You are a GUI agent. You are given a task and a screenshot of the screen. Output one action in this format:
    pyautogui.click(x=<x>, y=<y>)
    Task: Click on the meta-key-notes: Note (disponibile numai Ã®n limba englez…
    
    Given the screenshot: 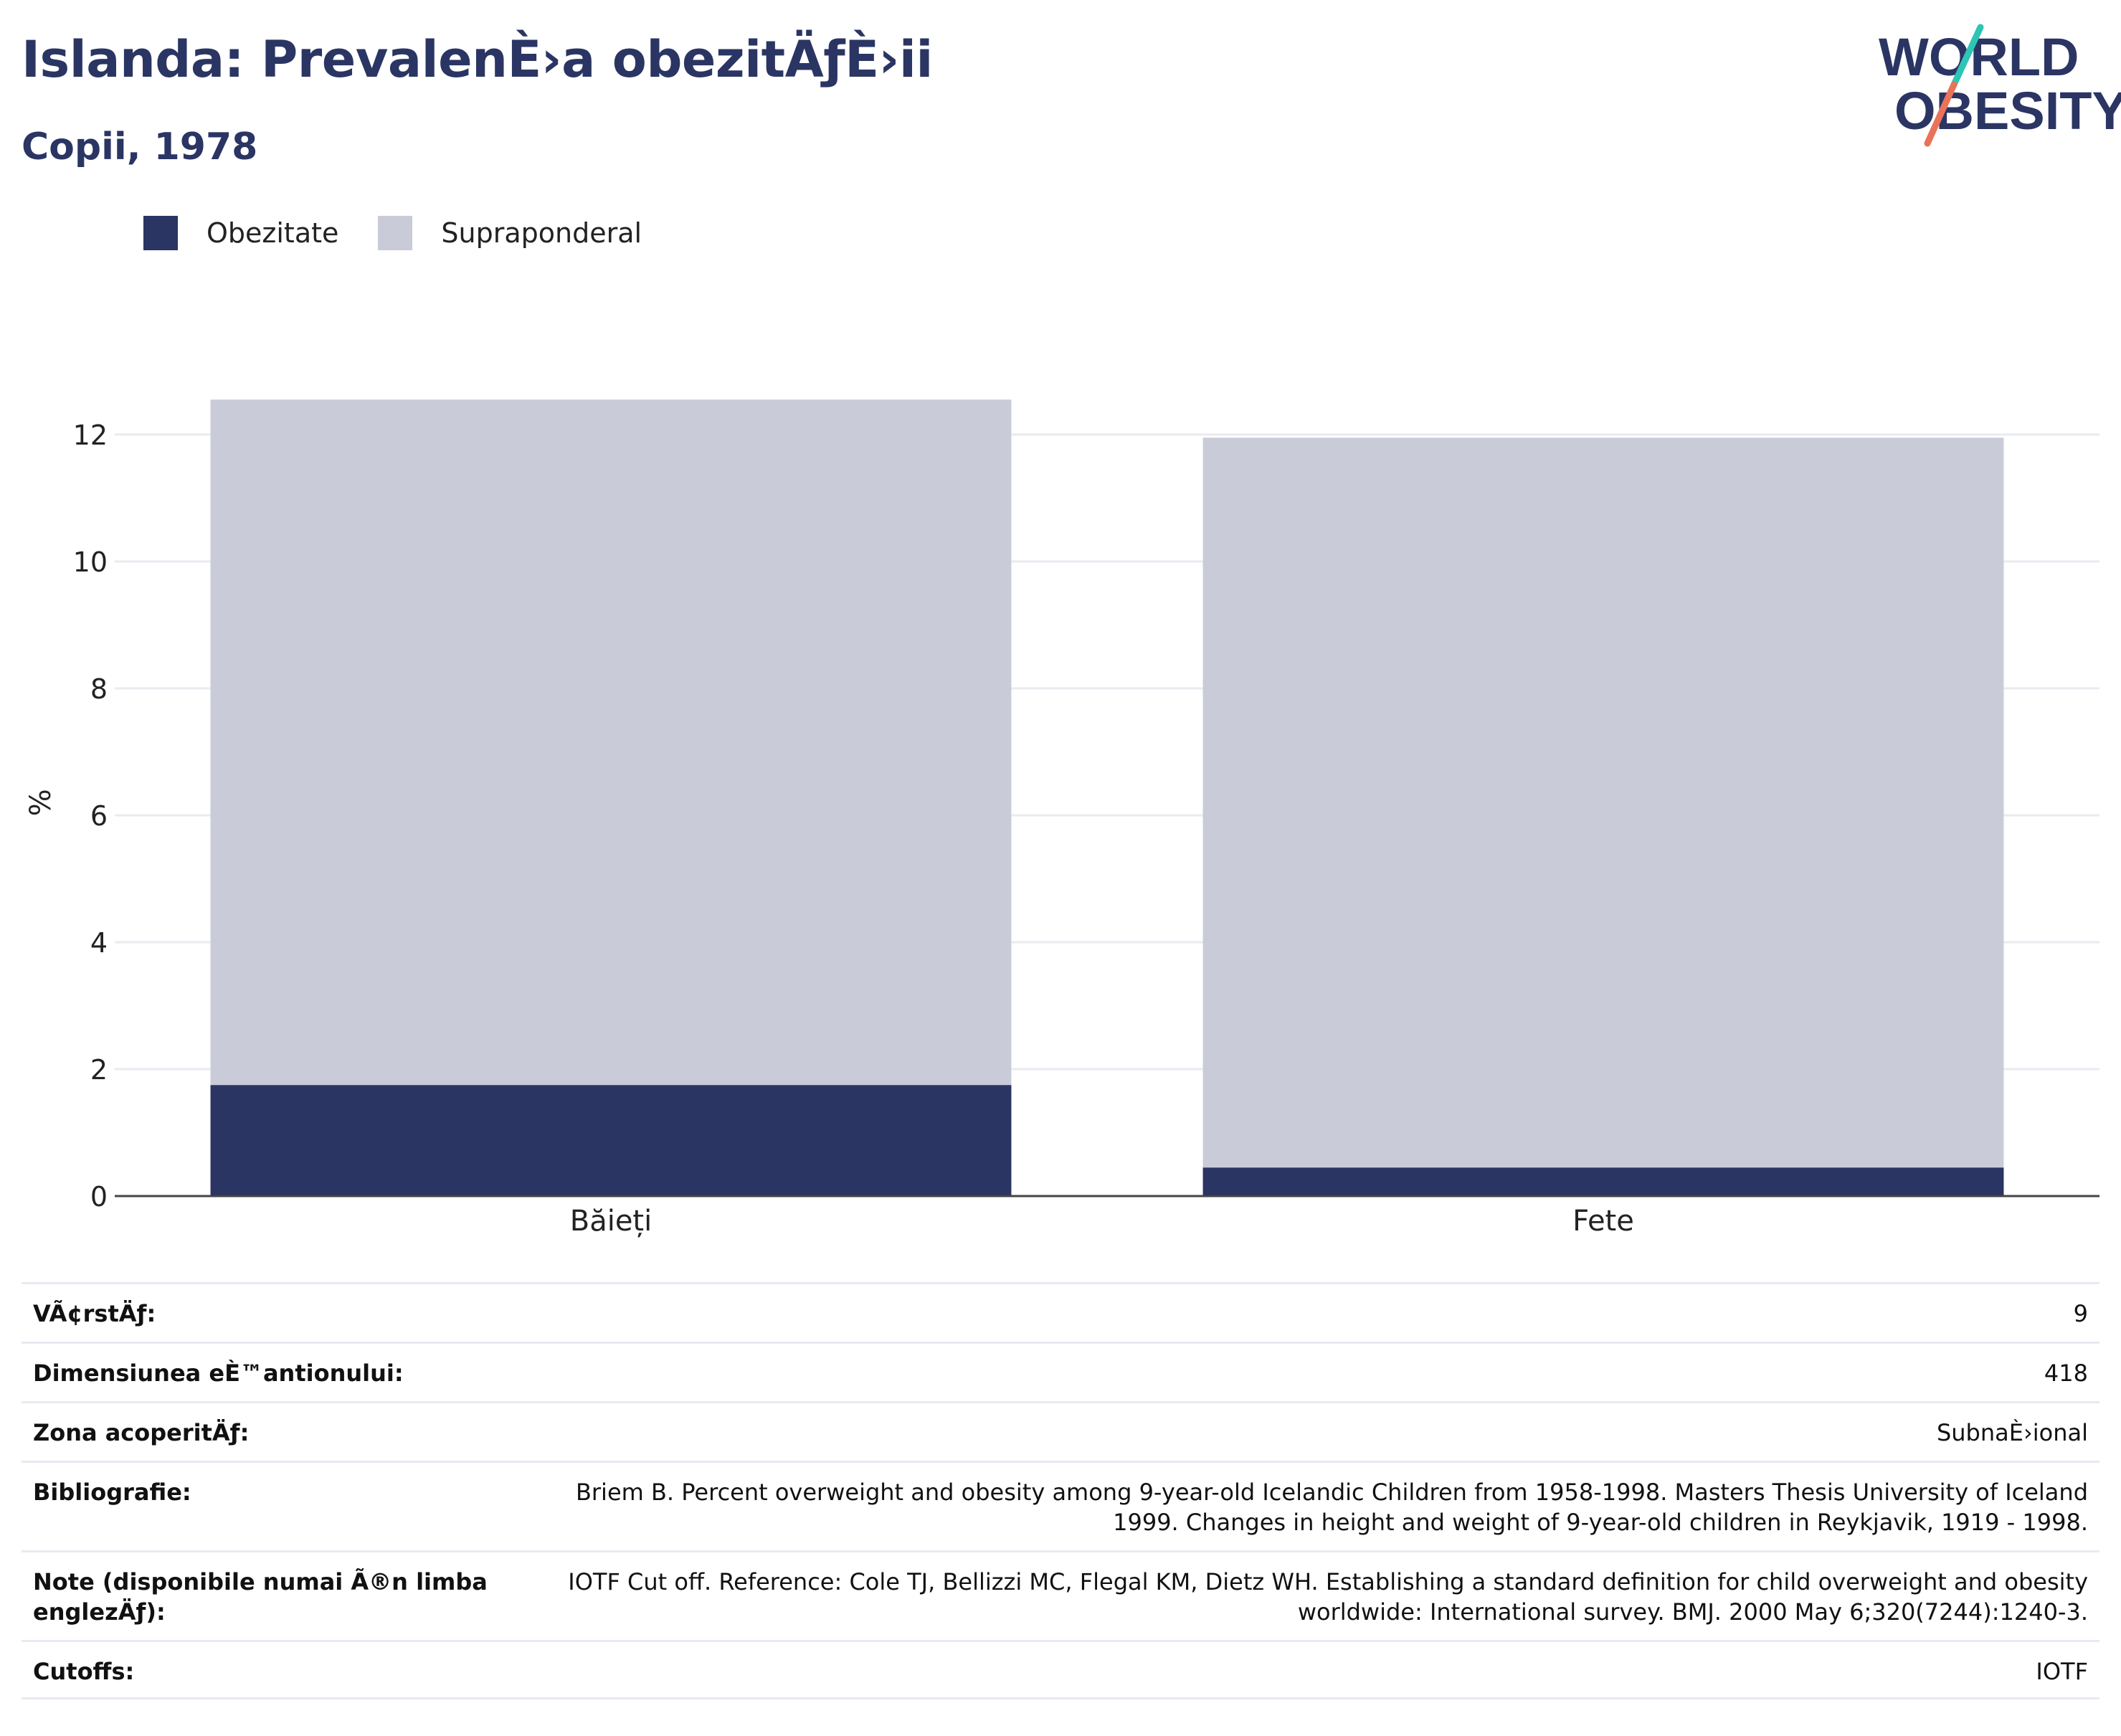 What is the action you would take?
    pyautogui.click(x=260, y=1597)
    